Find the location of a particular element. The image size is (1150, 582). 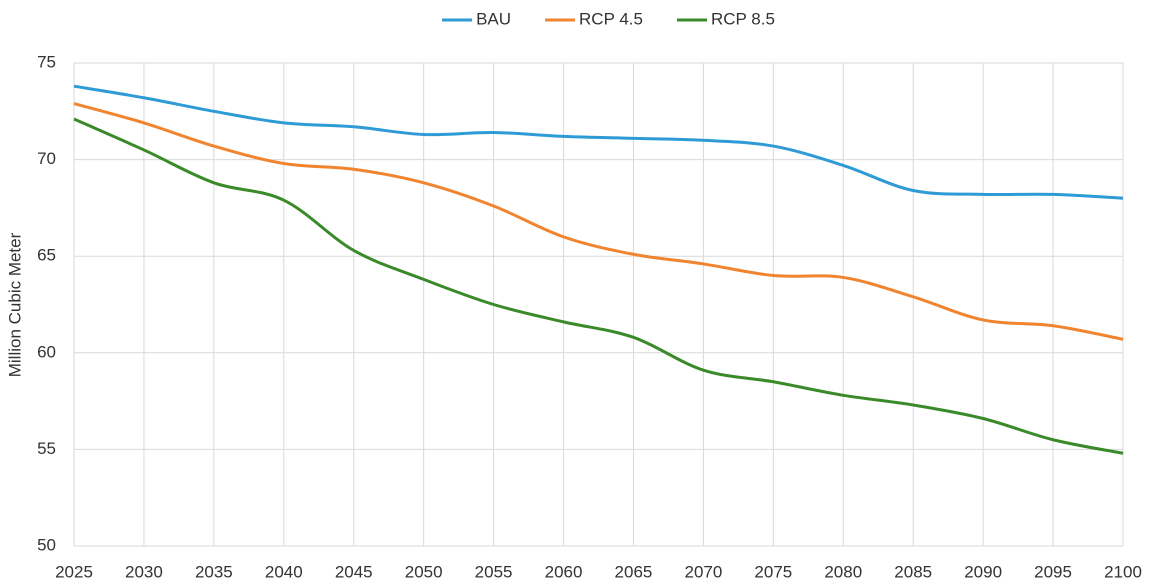

x-tick-label: 2055 is located at coordinates (494, 571).